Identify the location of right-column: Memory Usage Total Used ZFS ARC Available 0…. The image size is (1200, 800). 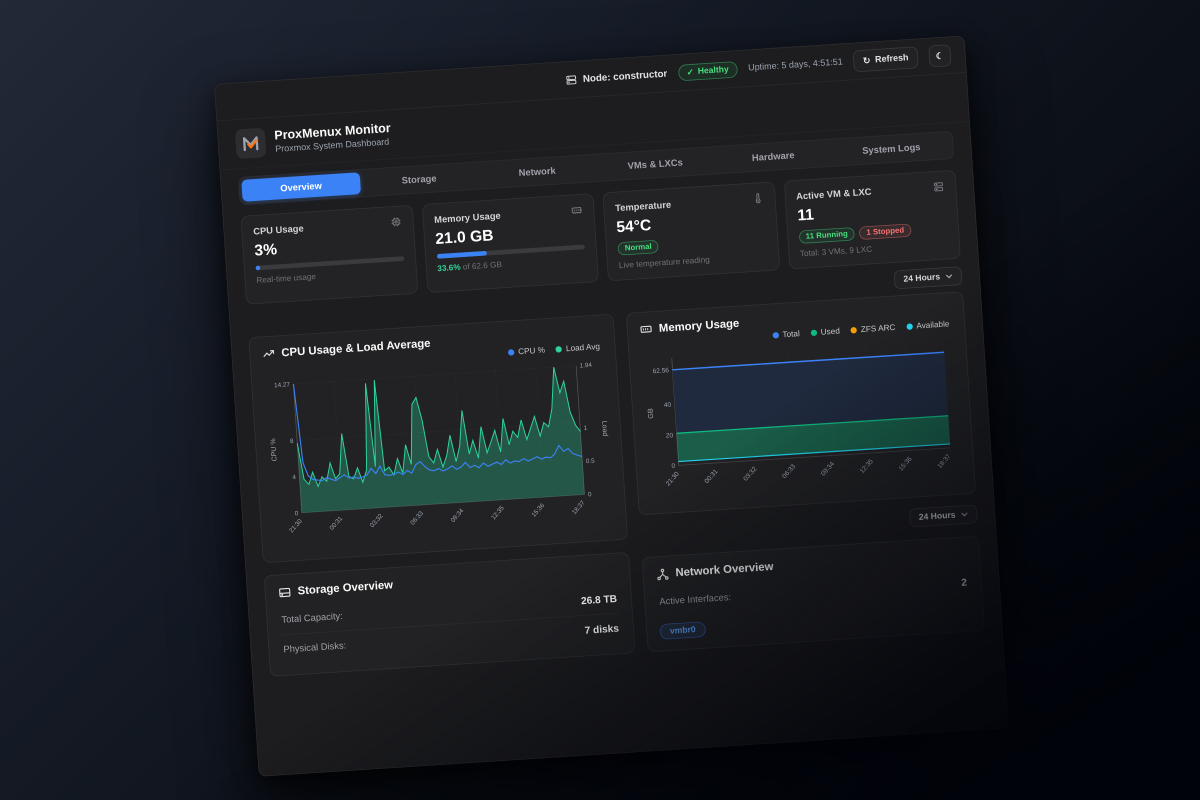
(805, 472).